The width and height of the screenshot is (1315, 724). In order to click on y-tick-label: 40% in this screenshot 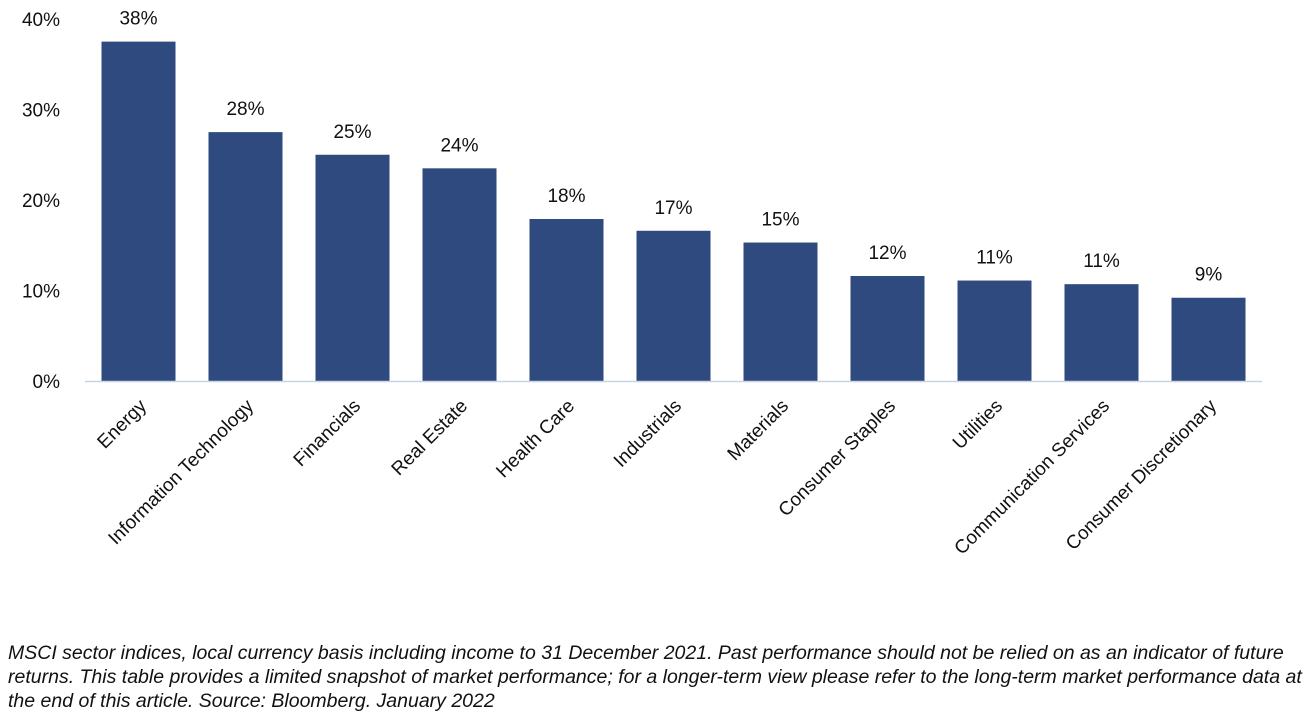, I will do `click(41, 20)`.